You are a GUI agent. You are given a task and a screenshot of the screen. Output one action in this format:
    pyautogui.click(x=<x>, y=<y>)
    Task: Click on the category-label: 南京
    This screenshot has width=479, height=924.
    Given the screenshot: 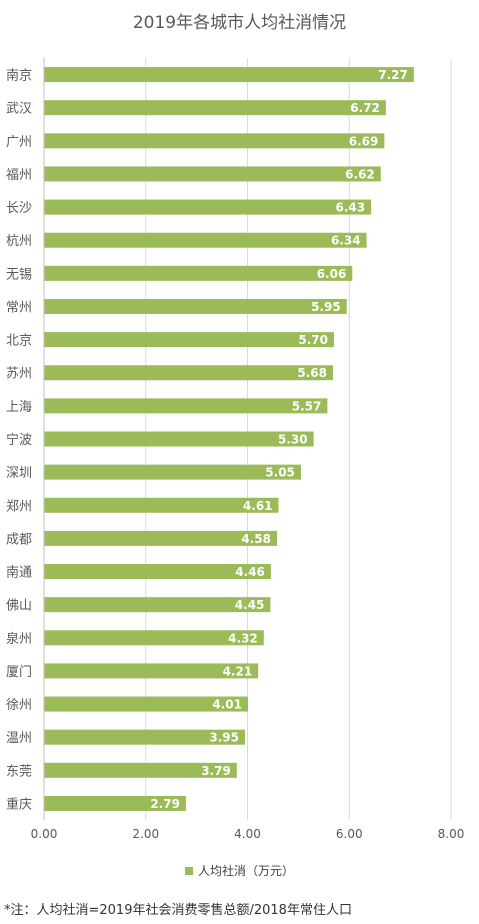 What is the action you would take?
    pyautogui.click(x=19, y=76)
    